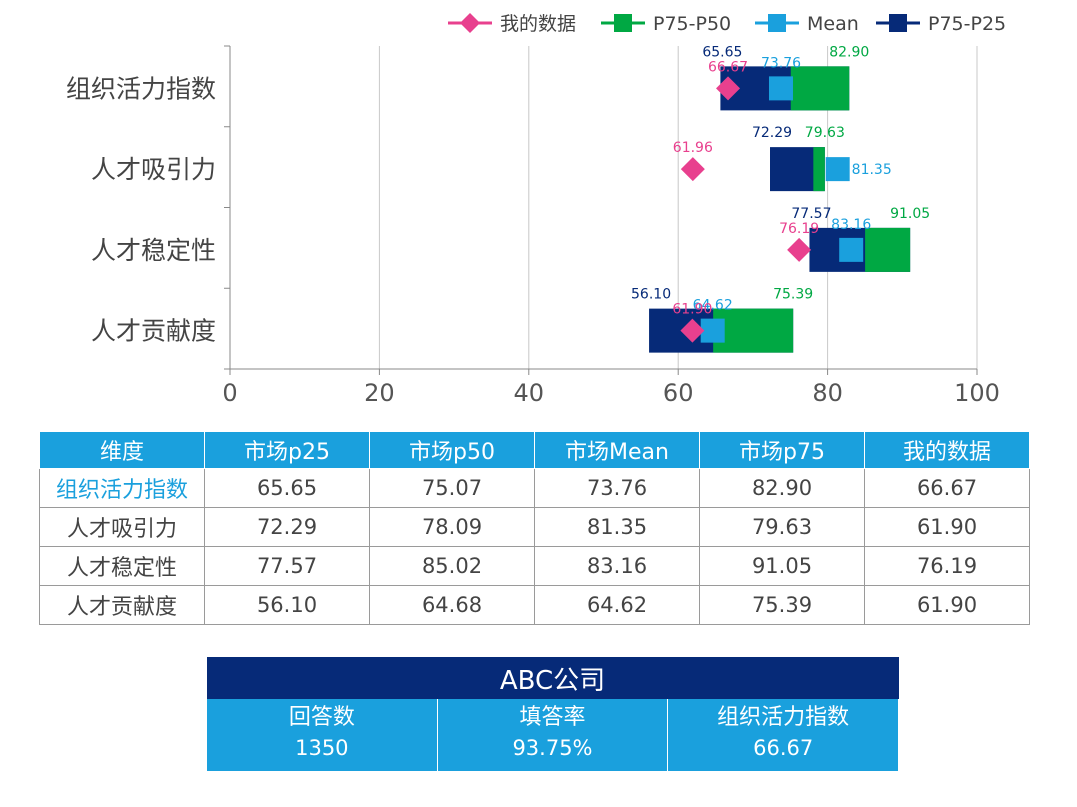  Describe the element at coordinates (713, 306) in the screenshot. I see `label-mean: 64.62` at that location.